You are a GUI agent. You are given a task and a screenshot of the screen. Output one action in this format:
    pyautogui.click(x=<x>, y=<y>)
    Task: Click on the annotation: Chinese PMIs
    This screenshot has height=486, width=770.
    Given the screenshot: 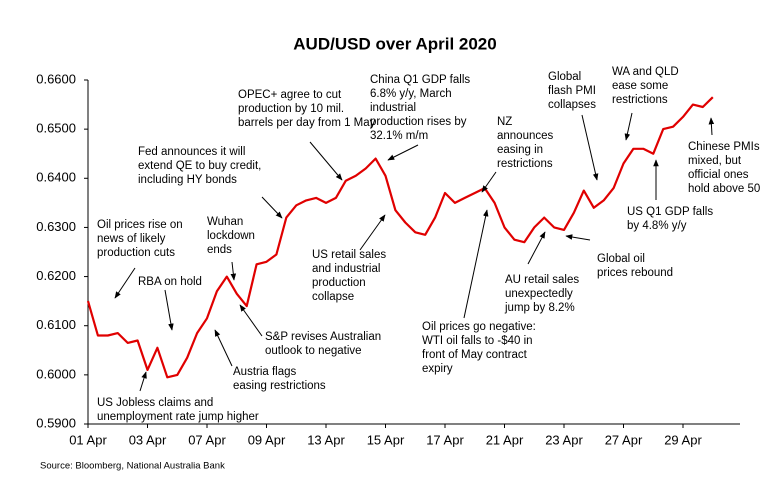 What is the action you would take?
    pyautogui.click(x=724, y=147)
    